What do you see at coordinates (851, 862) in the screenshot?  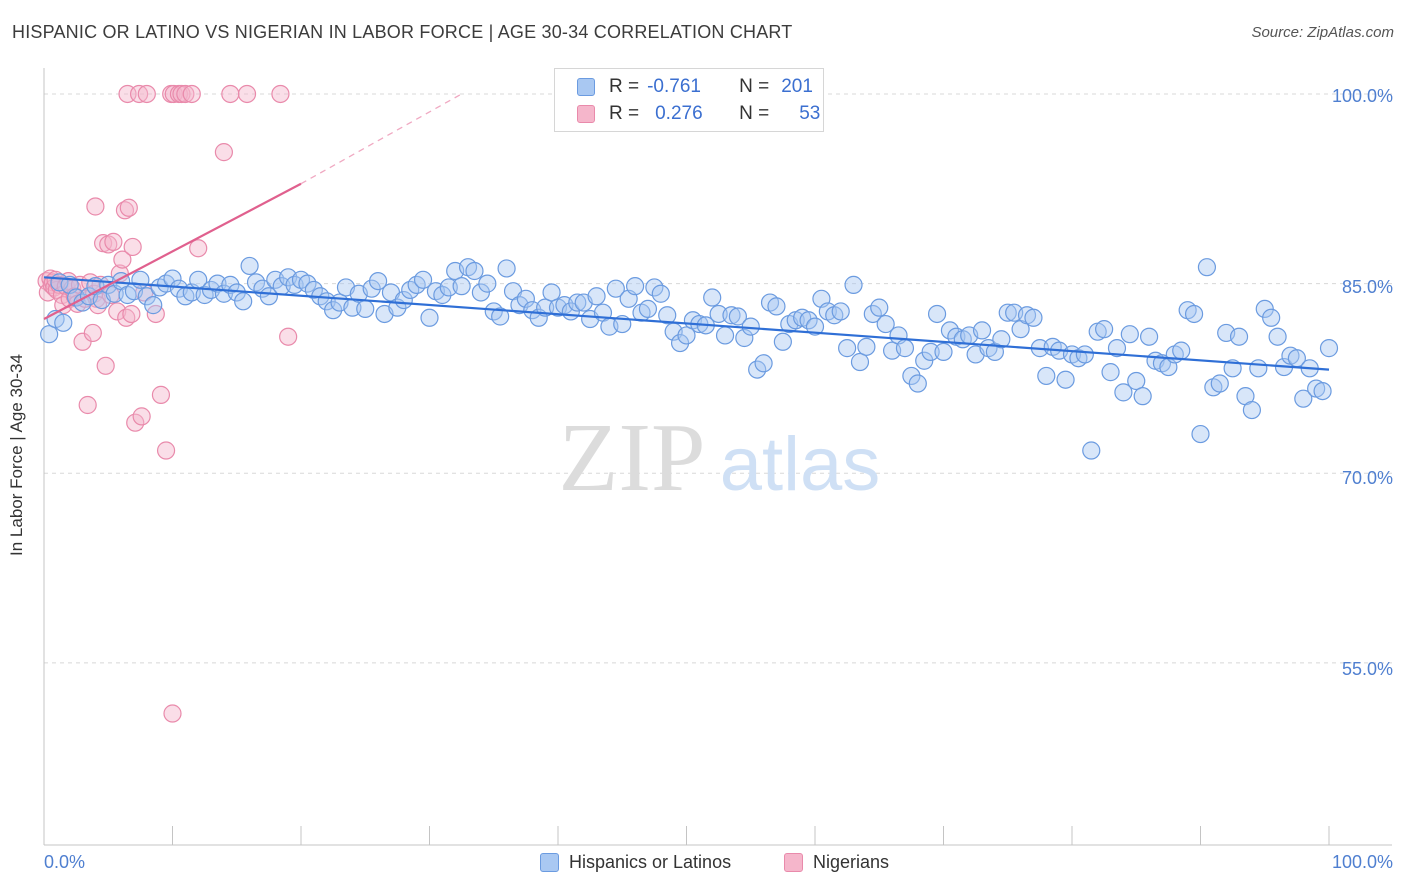 I see `bottom-legend-label-nigerians: Nigerians` at bounding box center [851, 862].